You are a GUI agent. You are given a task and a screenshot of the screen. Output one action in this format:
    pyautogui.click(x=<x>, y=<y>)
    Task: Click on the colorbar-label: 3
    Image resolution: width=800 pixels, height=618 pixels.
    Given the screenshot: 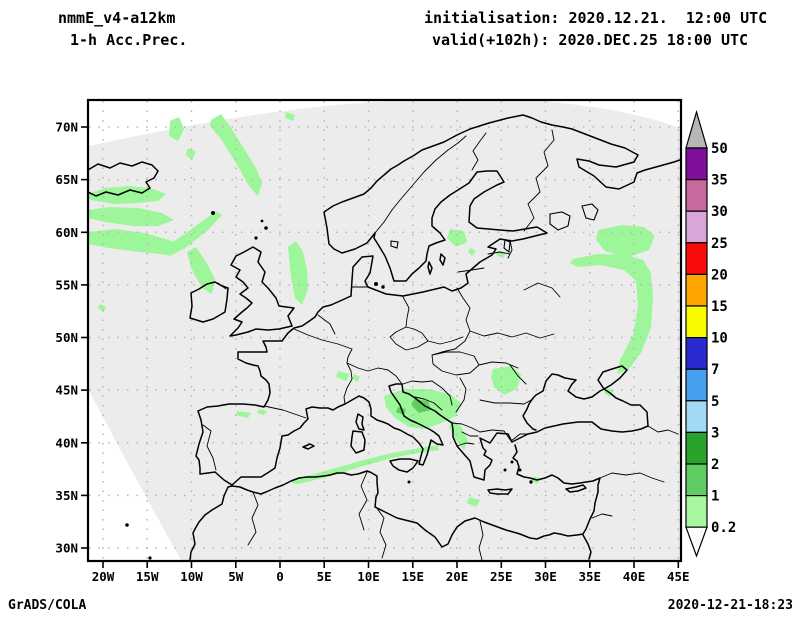 What is the action you would take?
    pyautogui.click(x=715, y=433)
    